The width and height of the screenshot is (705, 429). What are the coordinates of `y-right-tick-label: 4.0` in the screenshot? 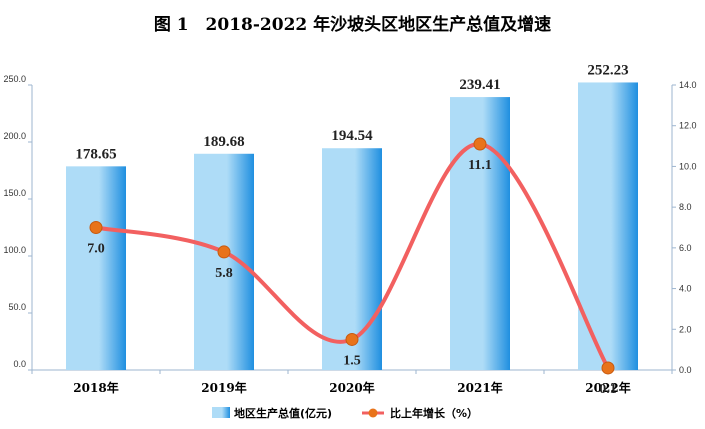 It's located at (685, 289).